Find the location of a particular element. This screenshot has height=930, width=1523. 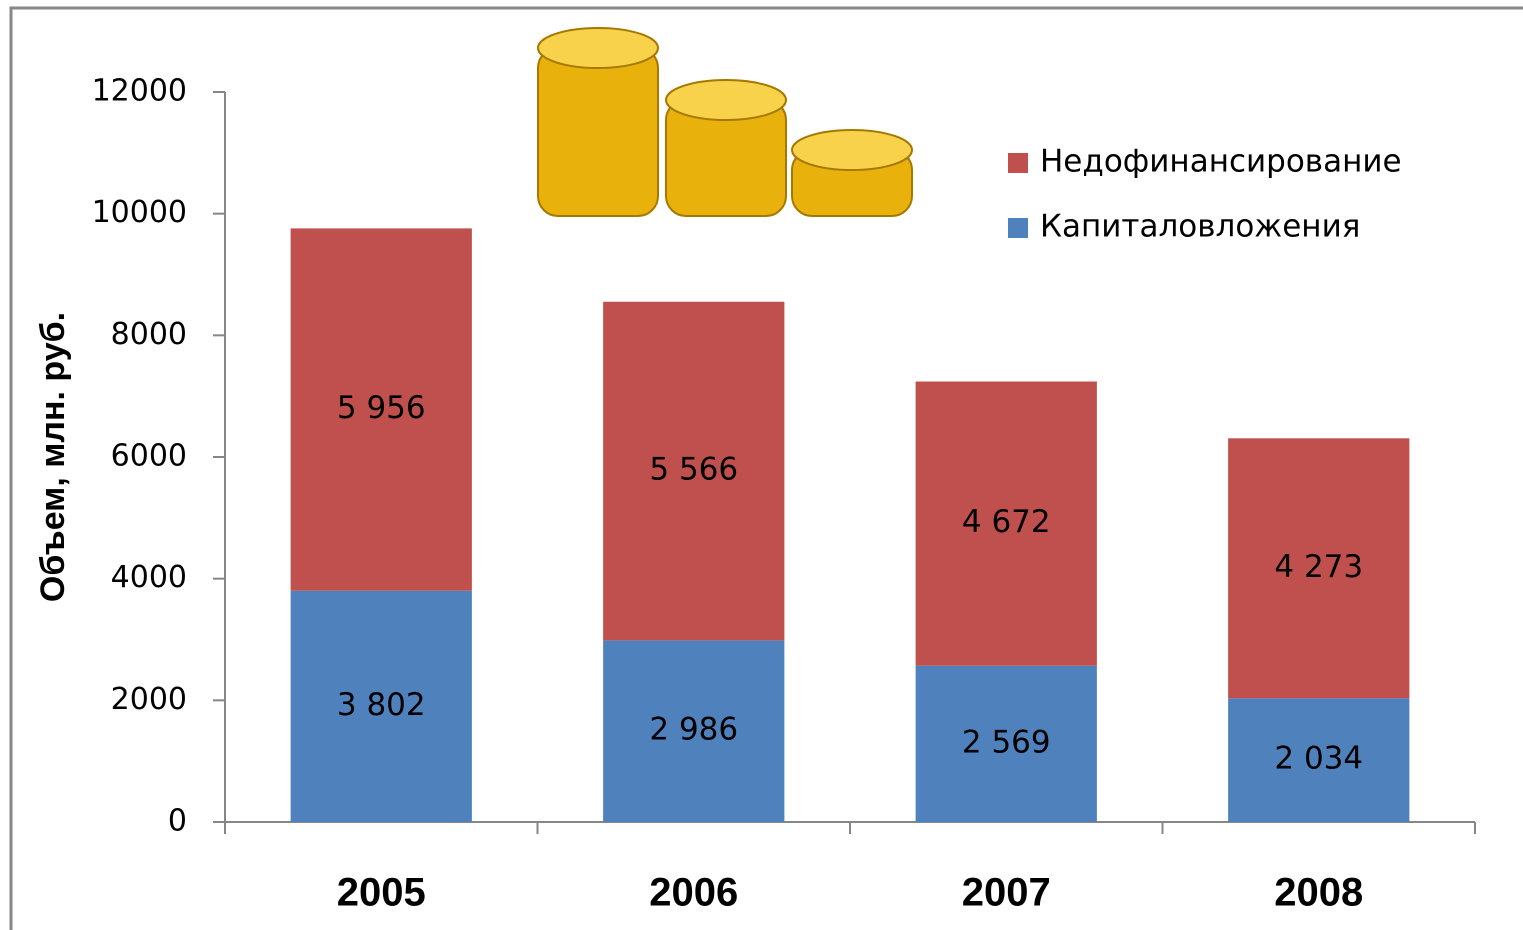

y-tick-label: 0 is located at coordinates (177, 821).